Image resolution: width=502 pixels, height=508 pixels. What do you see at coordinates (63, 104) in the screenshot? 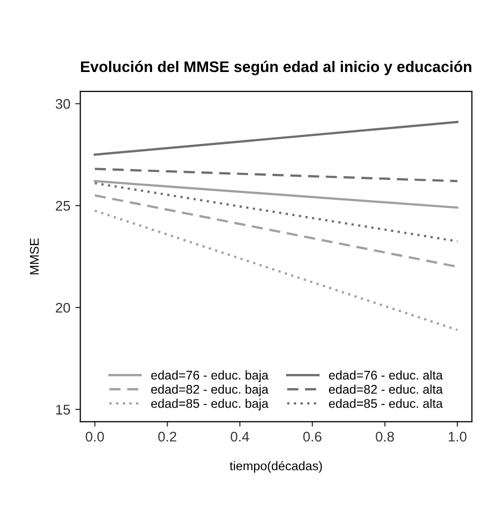
I see `y-tick-label: 30` at bounding box center [63, 104].